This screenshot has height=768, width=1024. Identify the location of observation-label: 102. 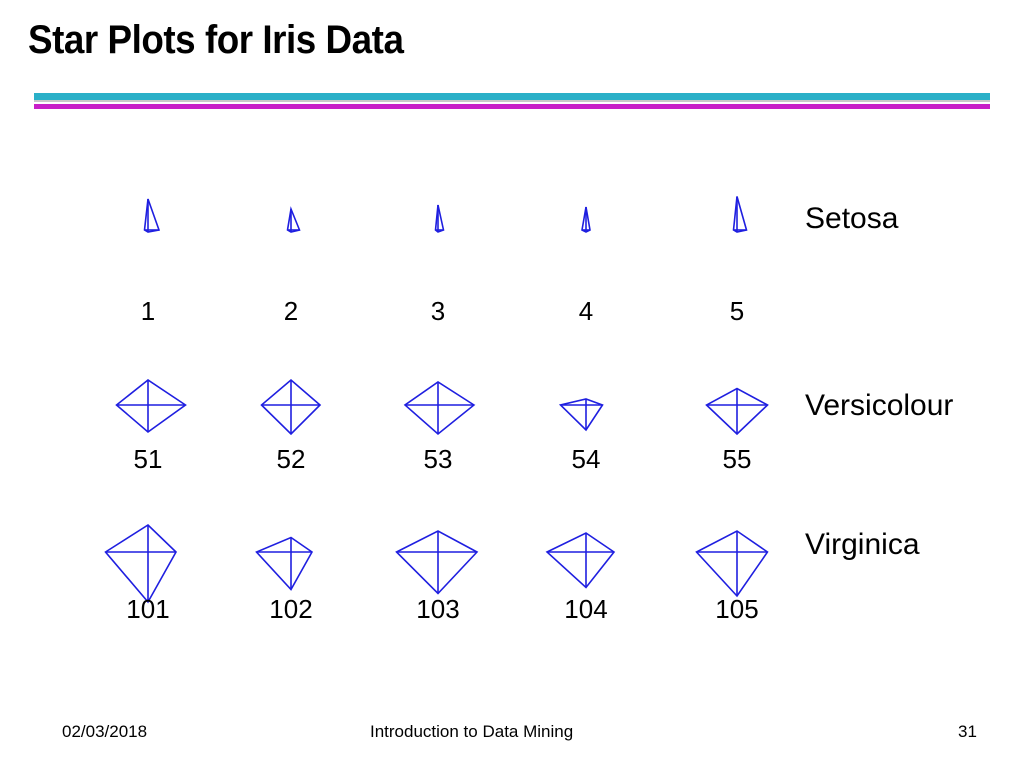
(290, 609).